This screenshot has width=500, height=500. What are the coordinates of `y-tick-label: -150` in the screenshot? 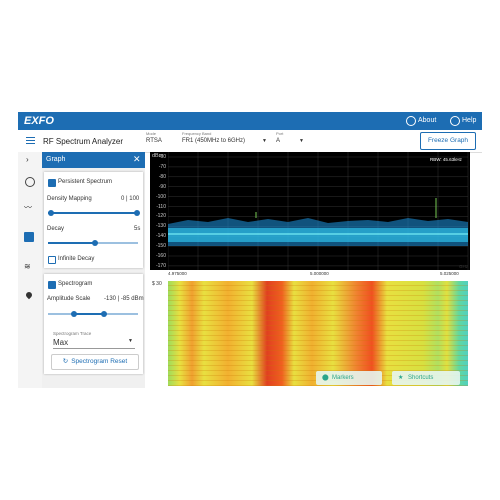 It's located at (160, 246).